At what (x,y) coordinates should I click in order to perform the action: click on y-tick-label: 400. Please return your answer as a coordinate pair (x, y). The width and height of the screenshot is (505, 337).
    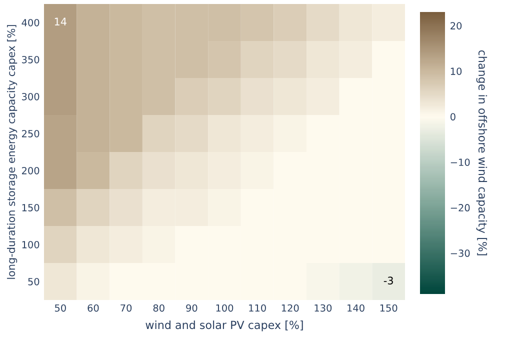
    Looking at the image, I should click on (31, 22).